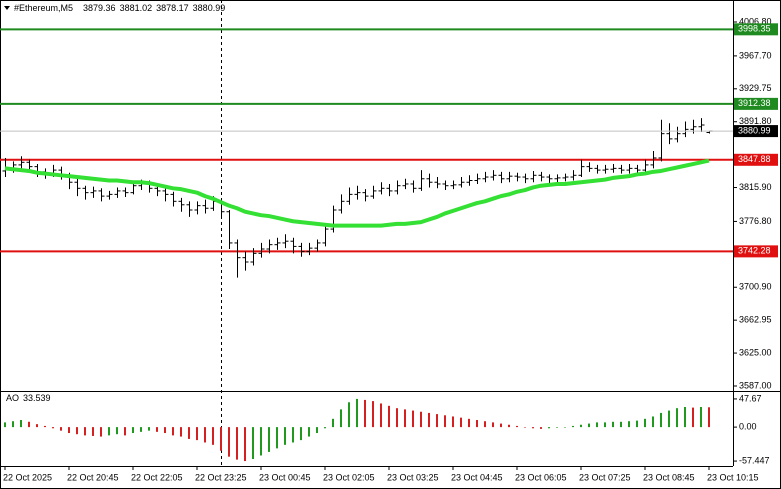 This screenshot has height=489, width=781. I want to click on y-tick-label: 3700.90, so click(755, 287).